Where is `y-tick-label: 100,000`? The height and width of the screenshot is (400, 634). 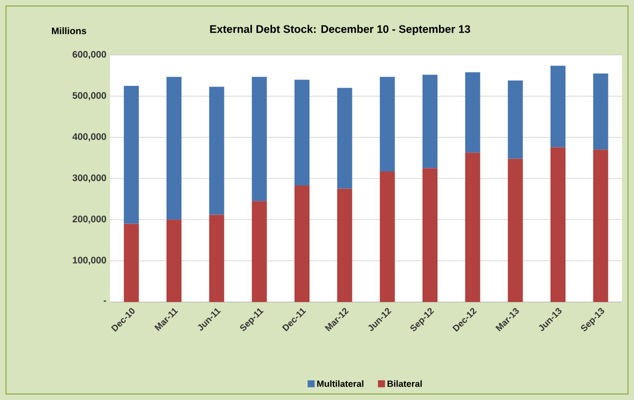 y-tick-label: 100,000 is located at coordinates (89, 260).